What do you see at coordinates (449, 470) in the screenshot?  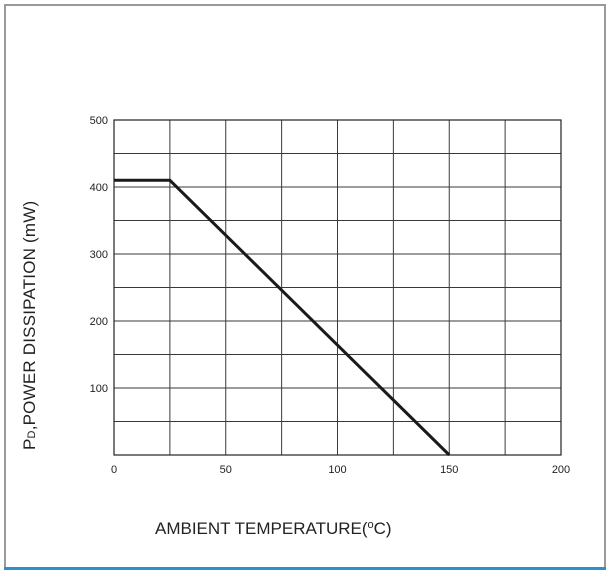 I see `x-tick-label: 150` at bounding box center [449, 470].